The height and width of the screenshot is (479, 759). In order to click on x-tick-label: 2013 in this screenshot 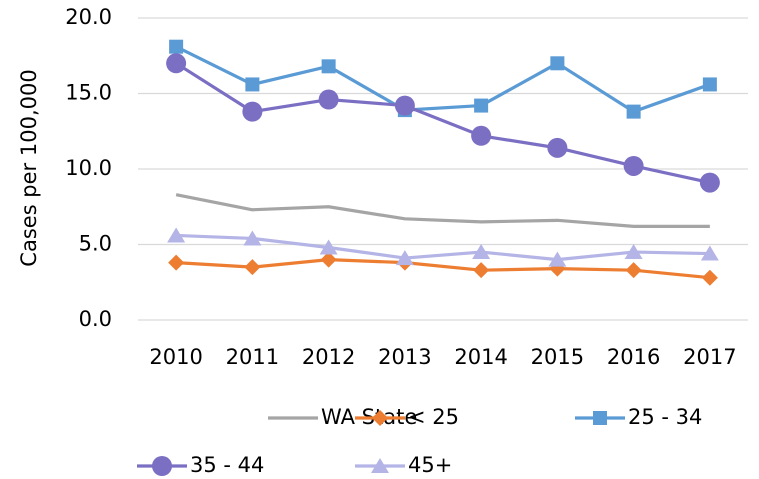, I will do `click(404, 357)`.